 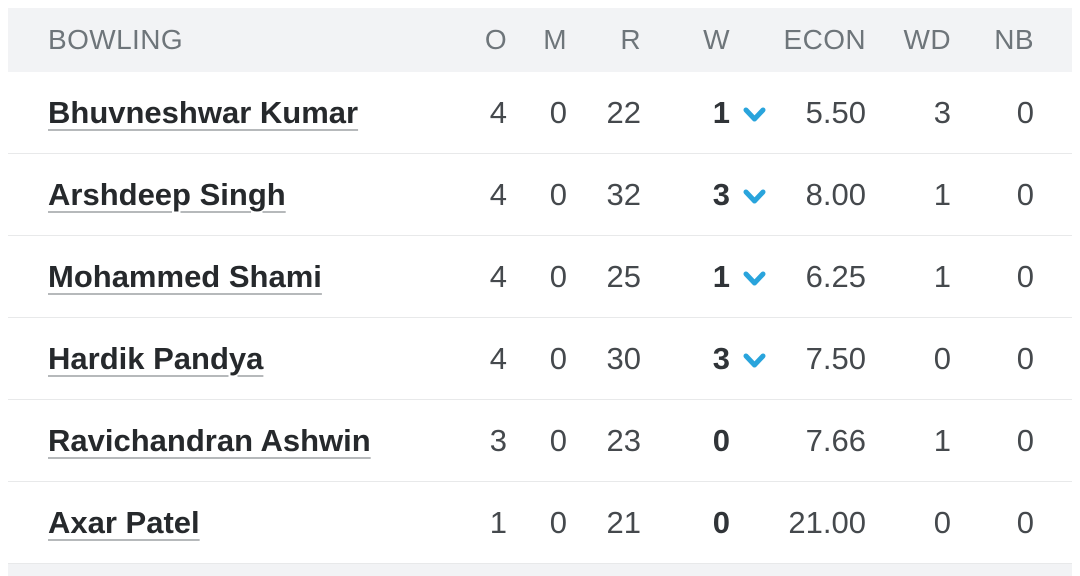 I want to click on column-header-noballs: NB, so click(x=1014, y=39).